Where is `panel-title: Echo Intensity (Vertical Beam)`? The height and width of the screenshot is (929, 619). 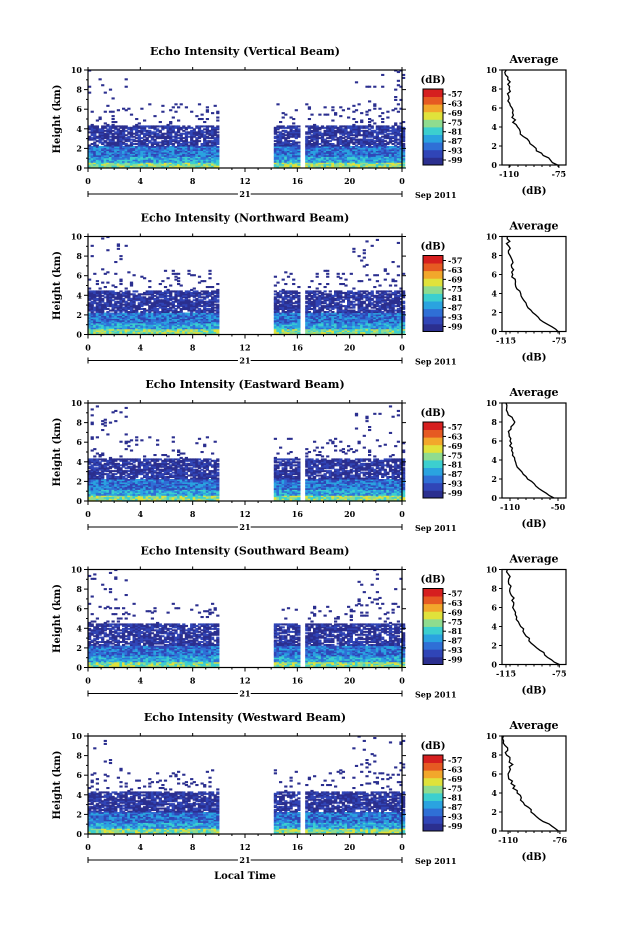 panel-title: Echo Intensity (Vertical Beam) is located at coordinates (245, 51).